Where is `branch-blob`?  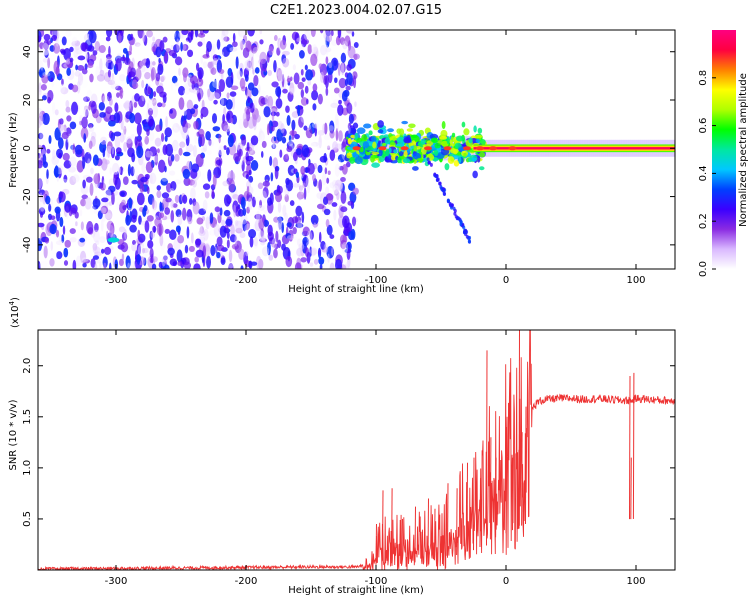
branch-blob is located at coordinates (452, 205).